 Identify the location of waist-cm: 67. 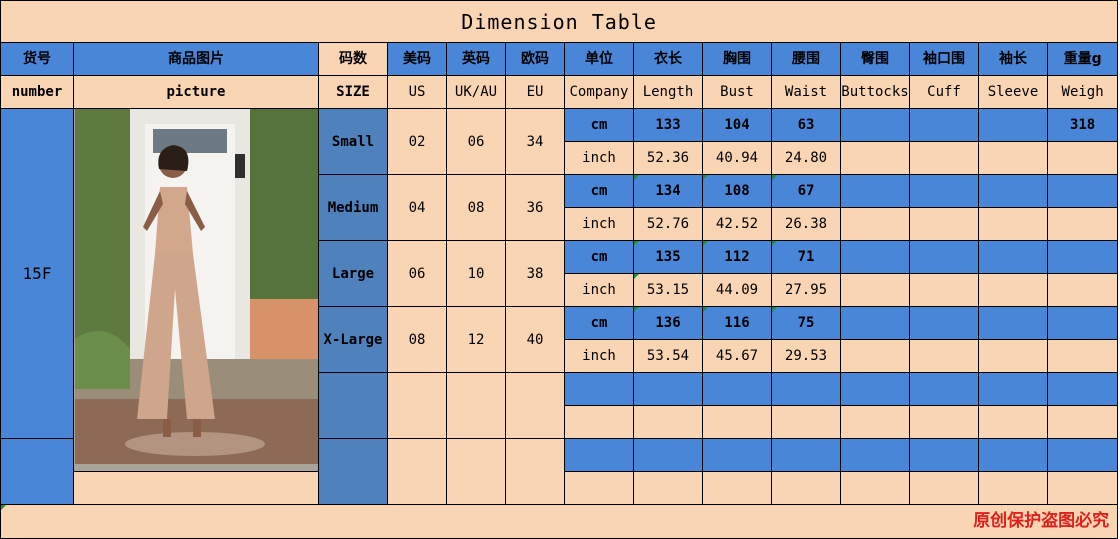
(806, 191).